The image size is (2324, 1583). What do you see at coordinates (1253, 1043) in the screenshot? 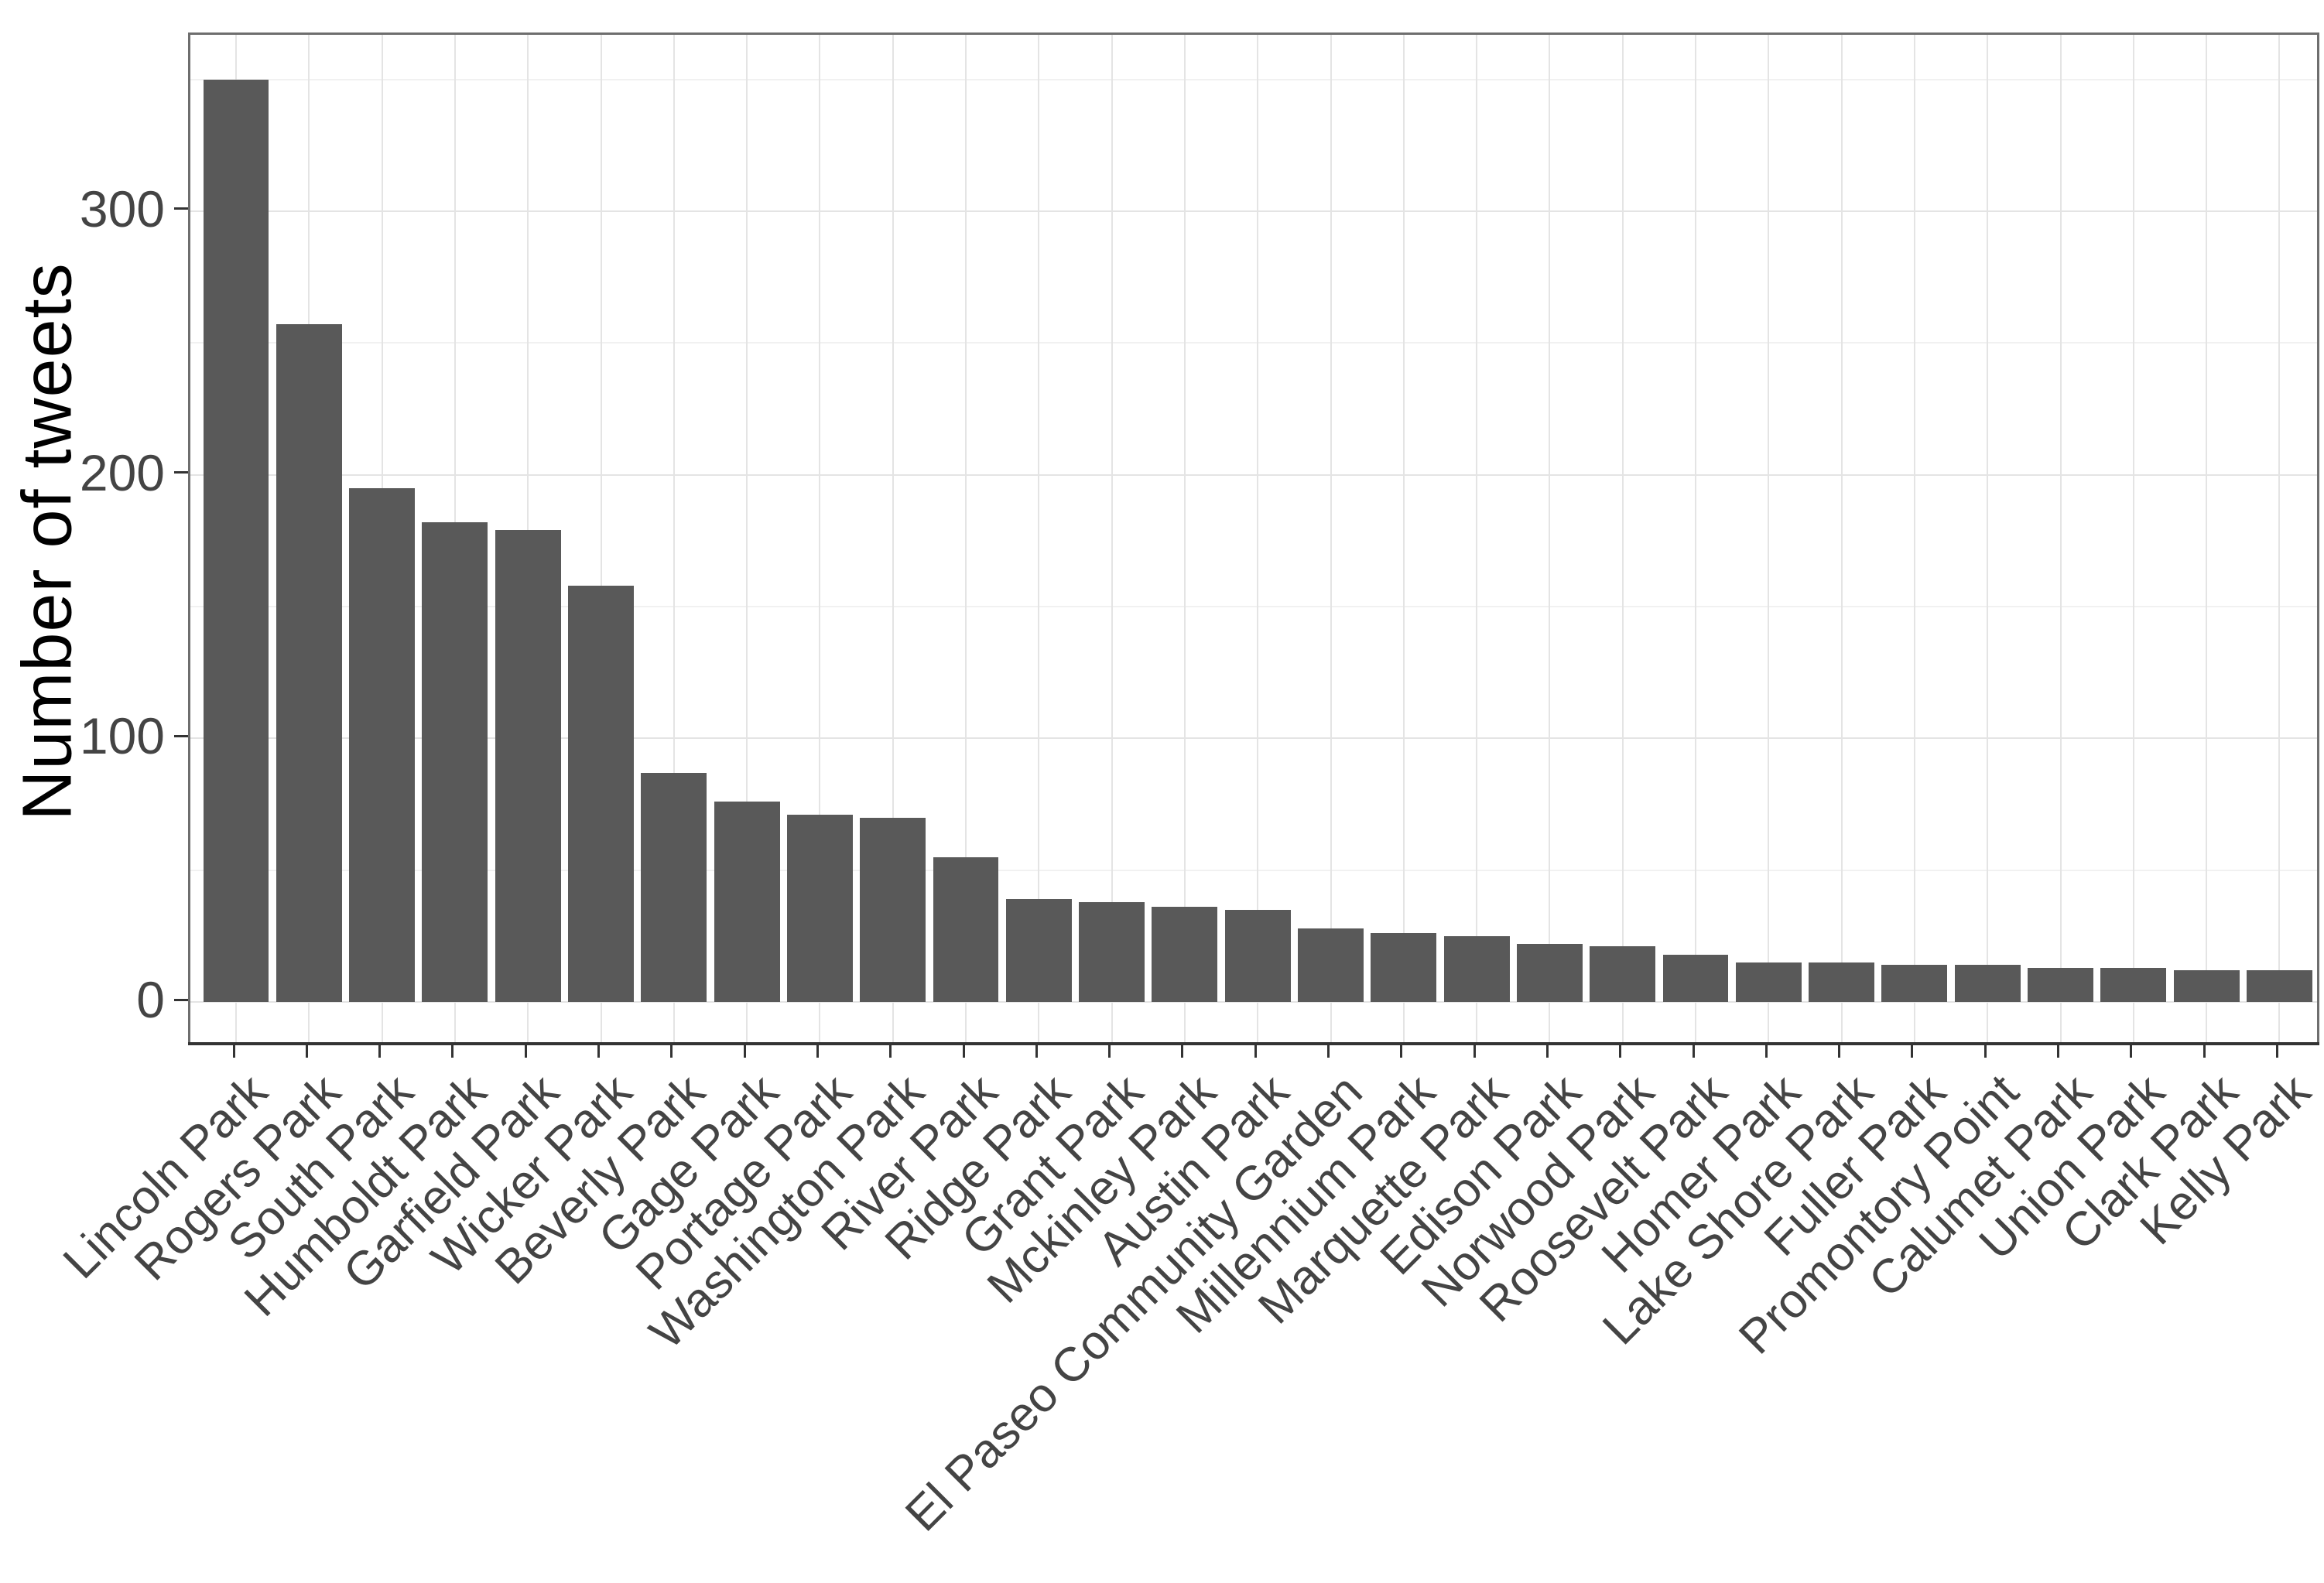
I see `x-axis-line` at bounding box center [1253, 1043].